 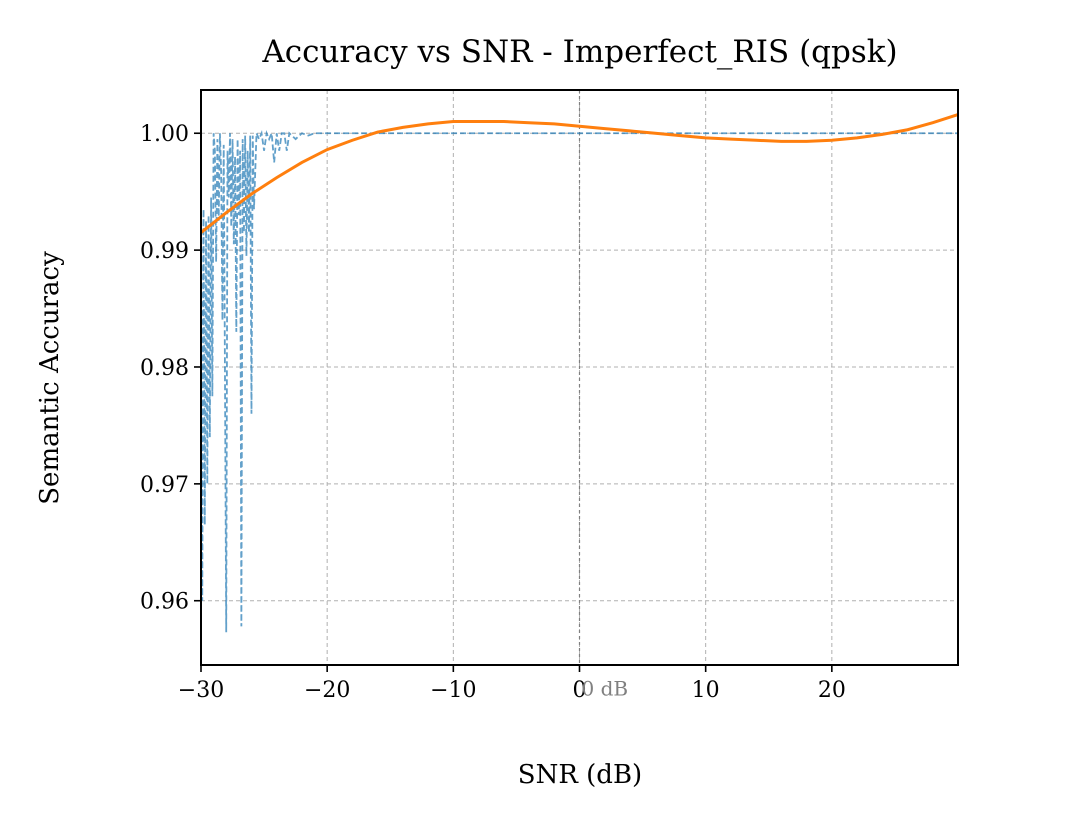 I want to click on x-tick-label: −30, so click(x=201, y=690).